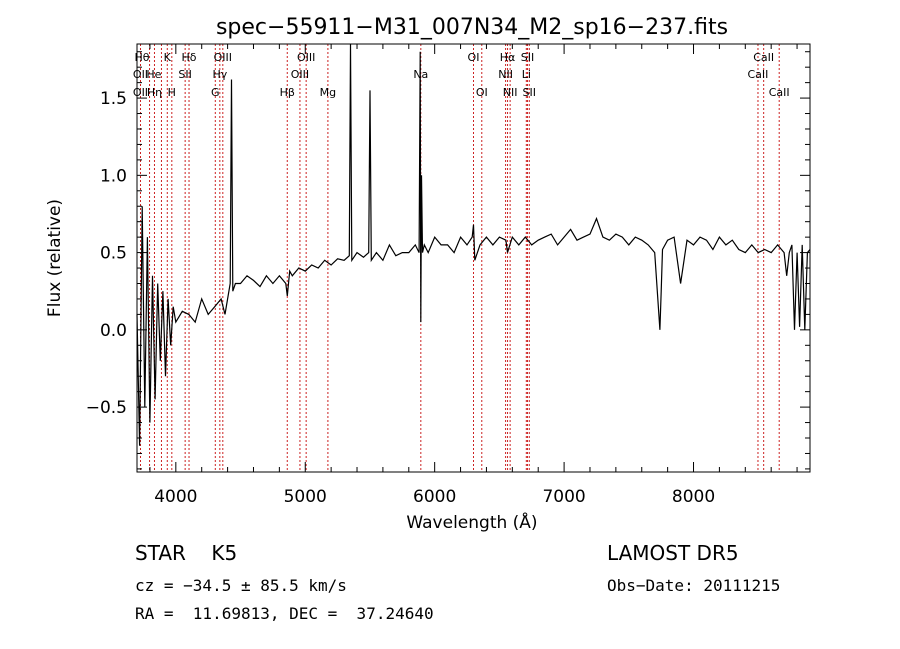  What do you see at coordinates (113, 176) in the screenshot?
I see `y-tick-label: 1.0` at bounding box center [113, 176].